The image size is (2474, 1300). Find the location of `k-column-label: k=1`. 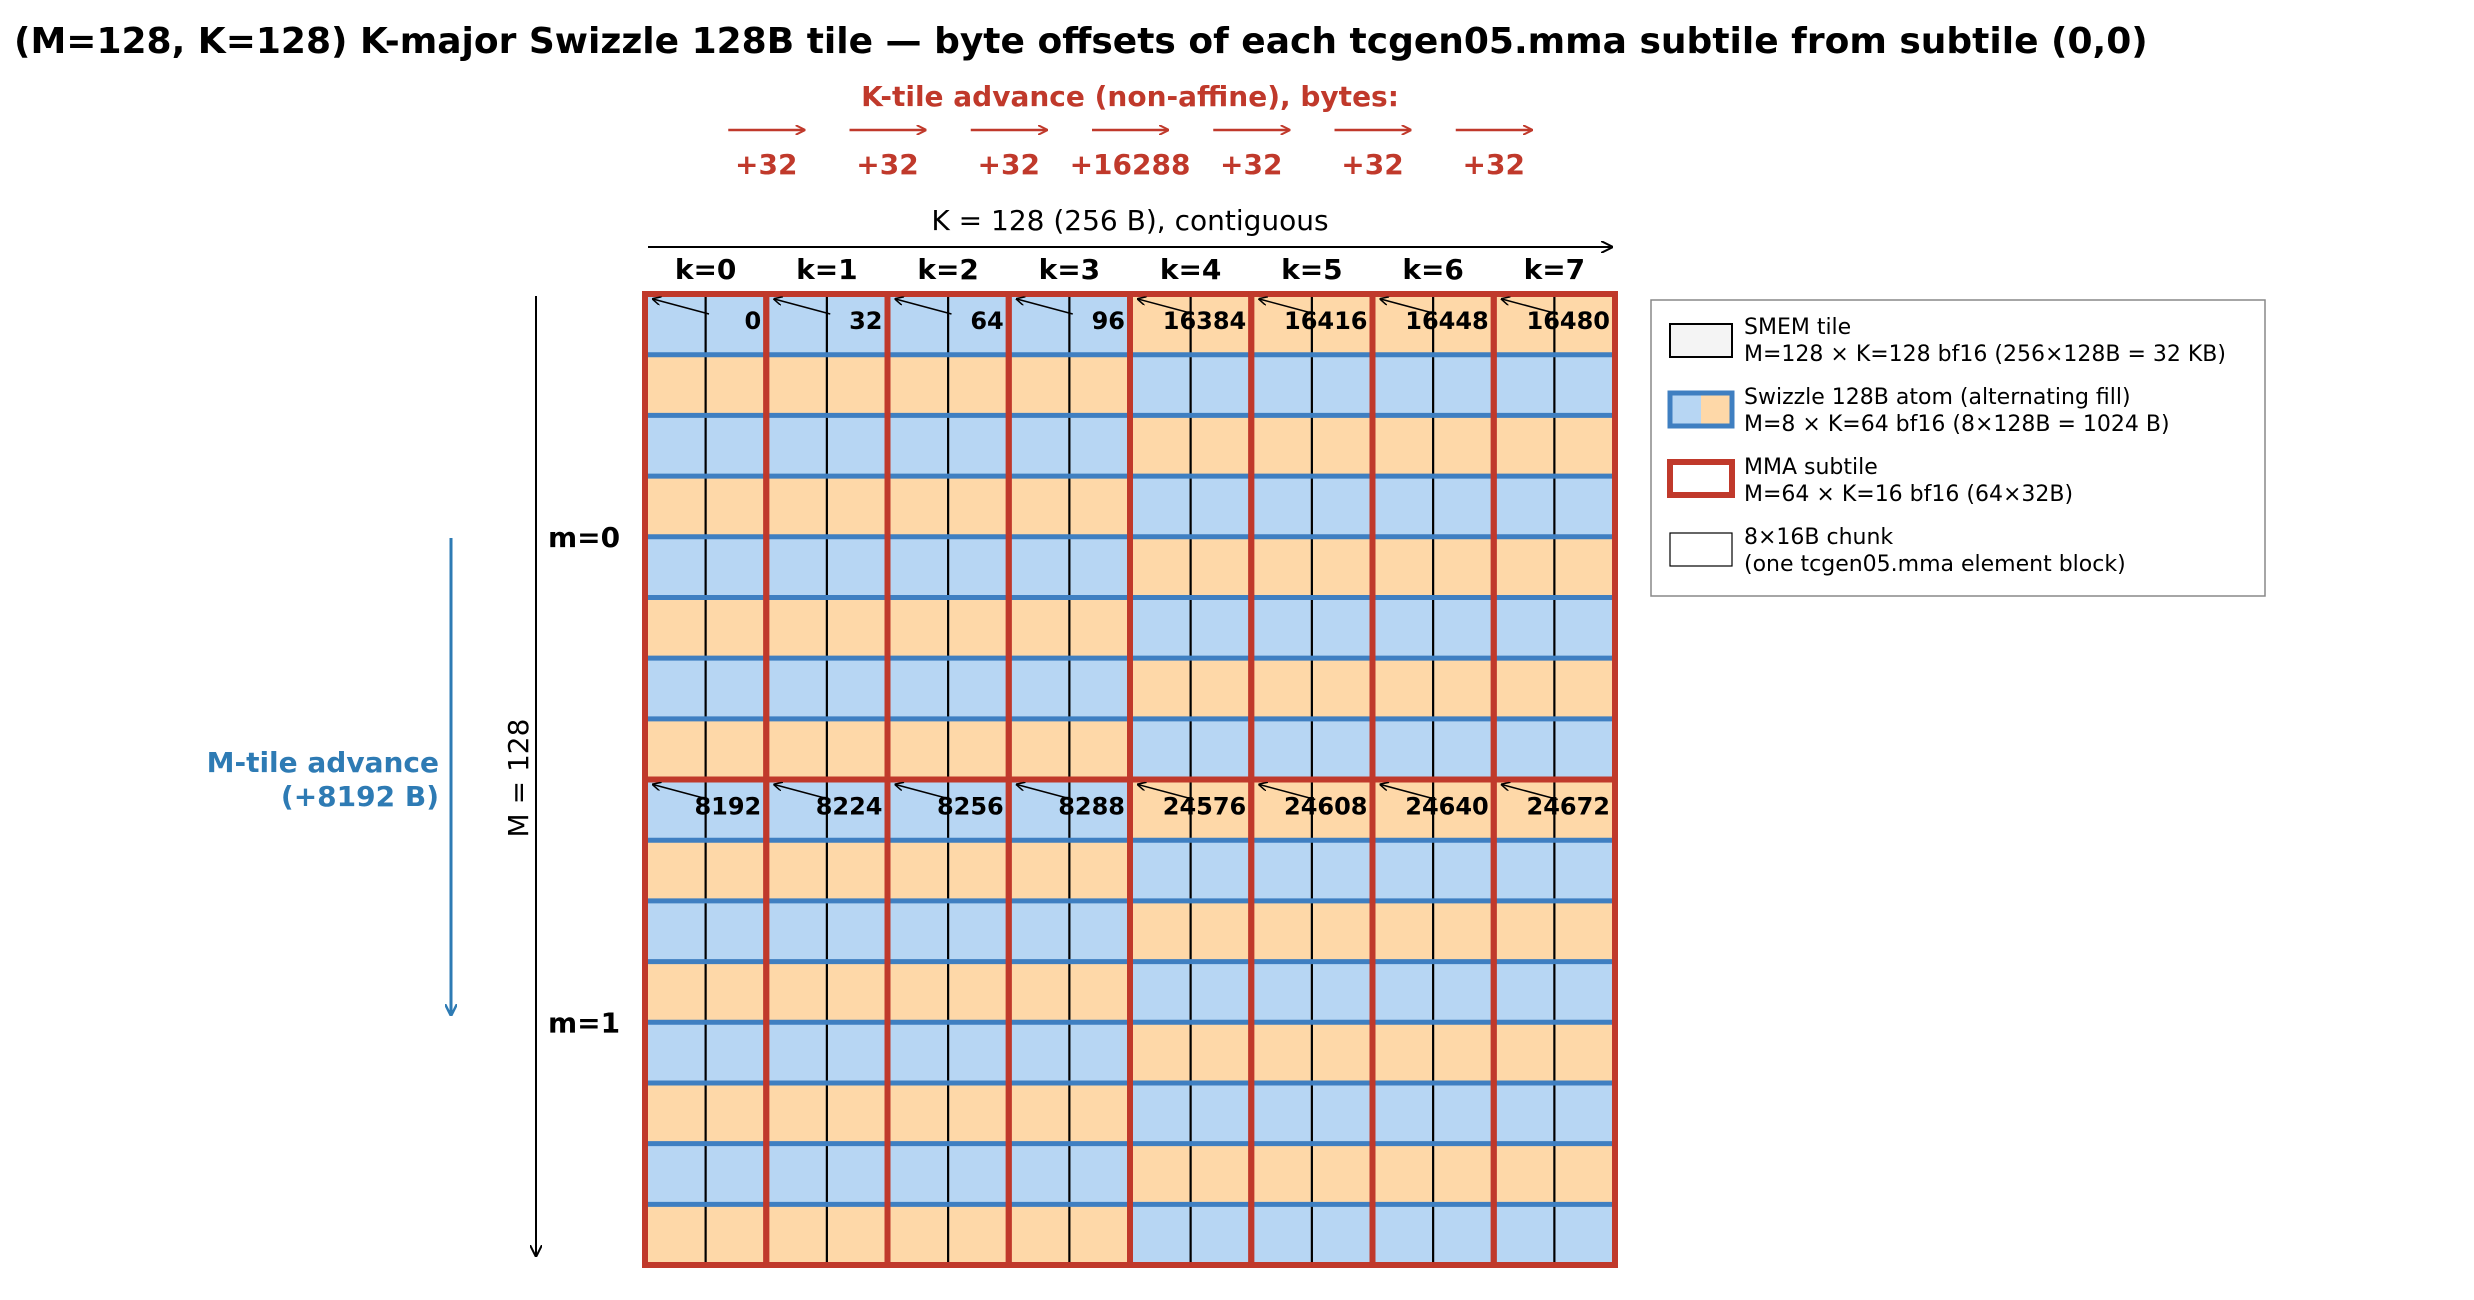

k-column-label: k=1 is located at coordinates (827, 269).